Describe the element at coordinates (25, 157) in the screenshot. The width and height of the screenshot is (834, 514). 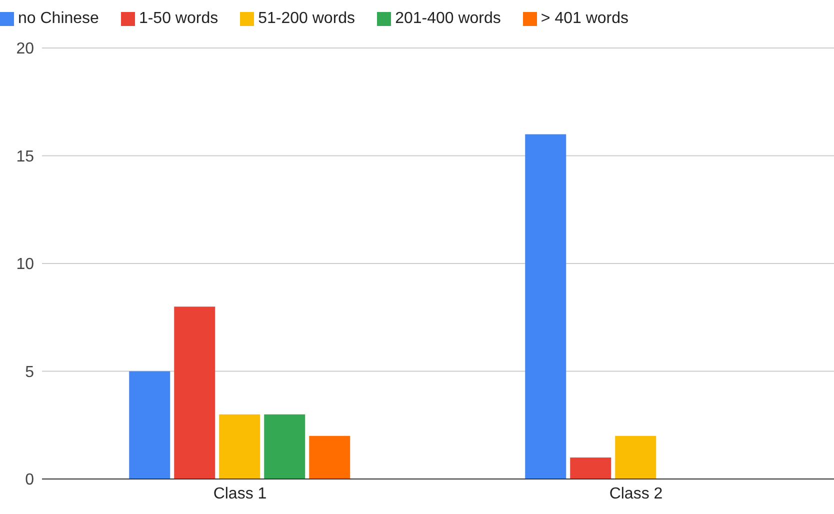
I see `y-tick-label: 15` at that location.